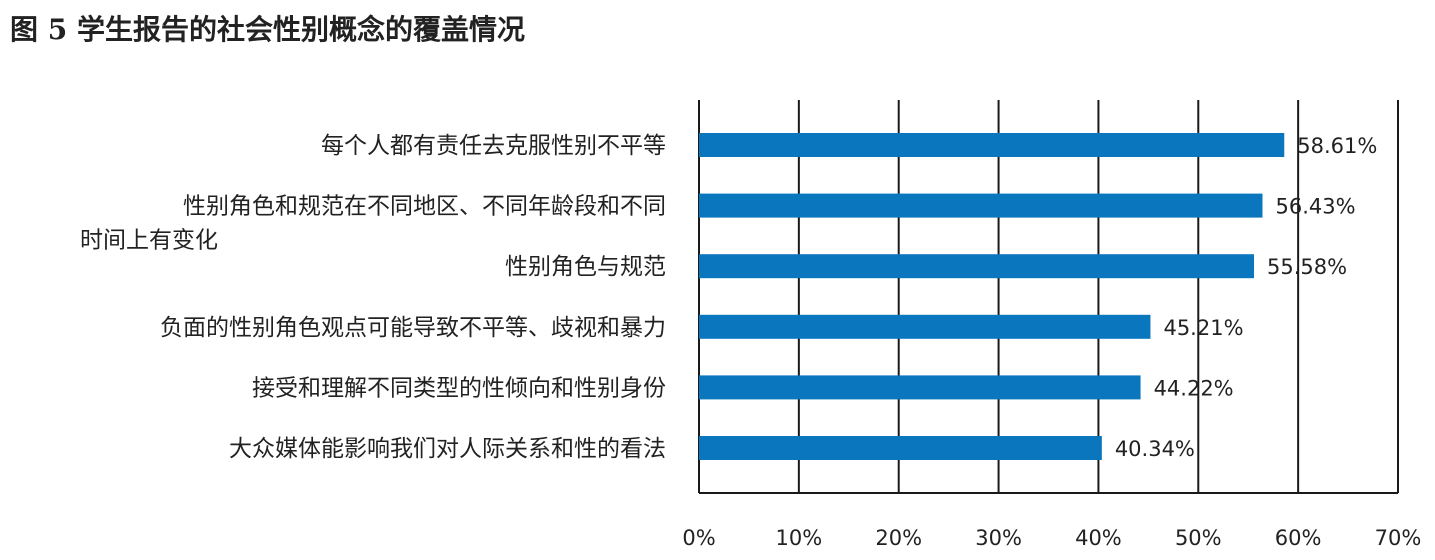 Image resolution: width=1435 pixels, height=560 pixels. Describe the element at coordinates (585, 267) in the screenshot. I see `category-label: 性别角色与规范` at that location.